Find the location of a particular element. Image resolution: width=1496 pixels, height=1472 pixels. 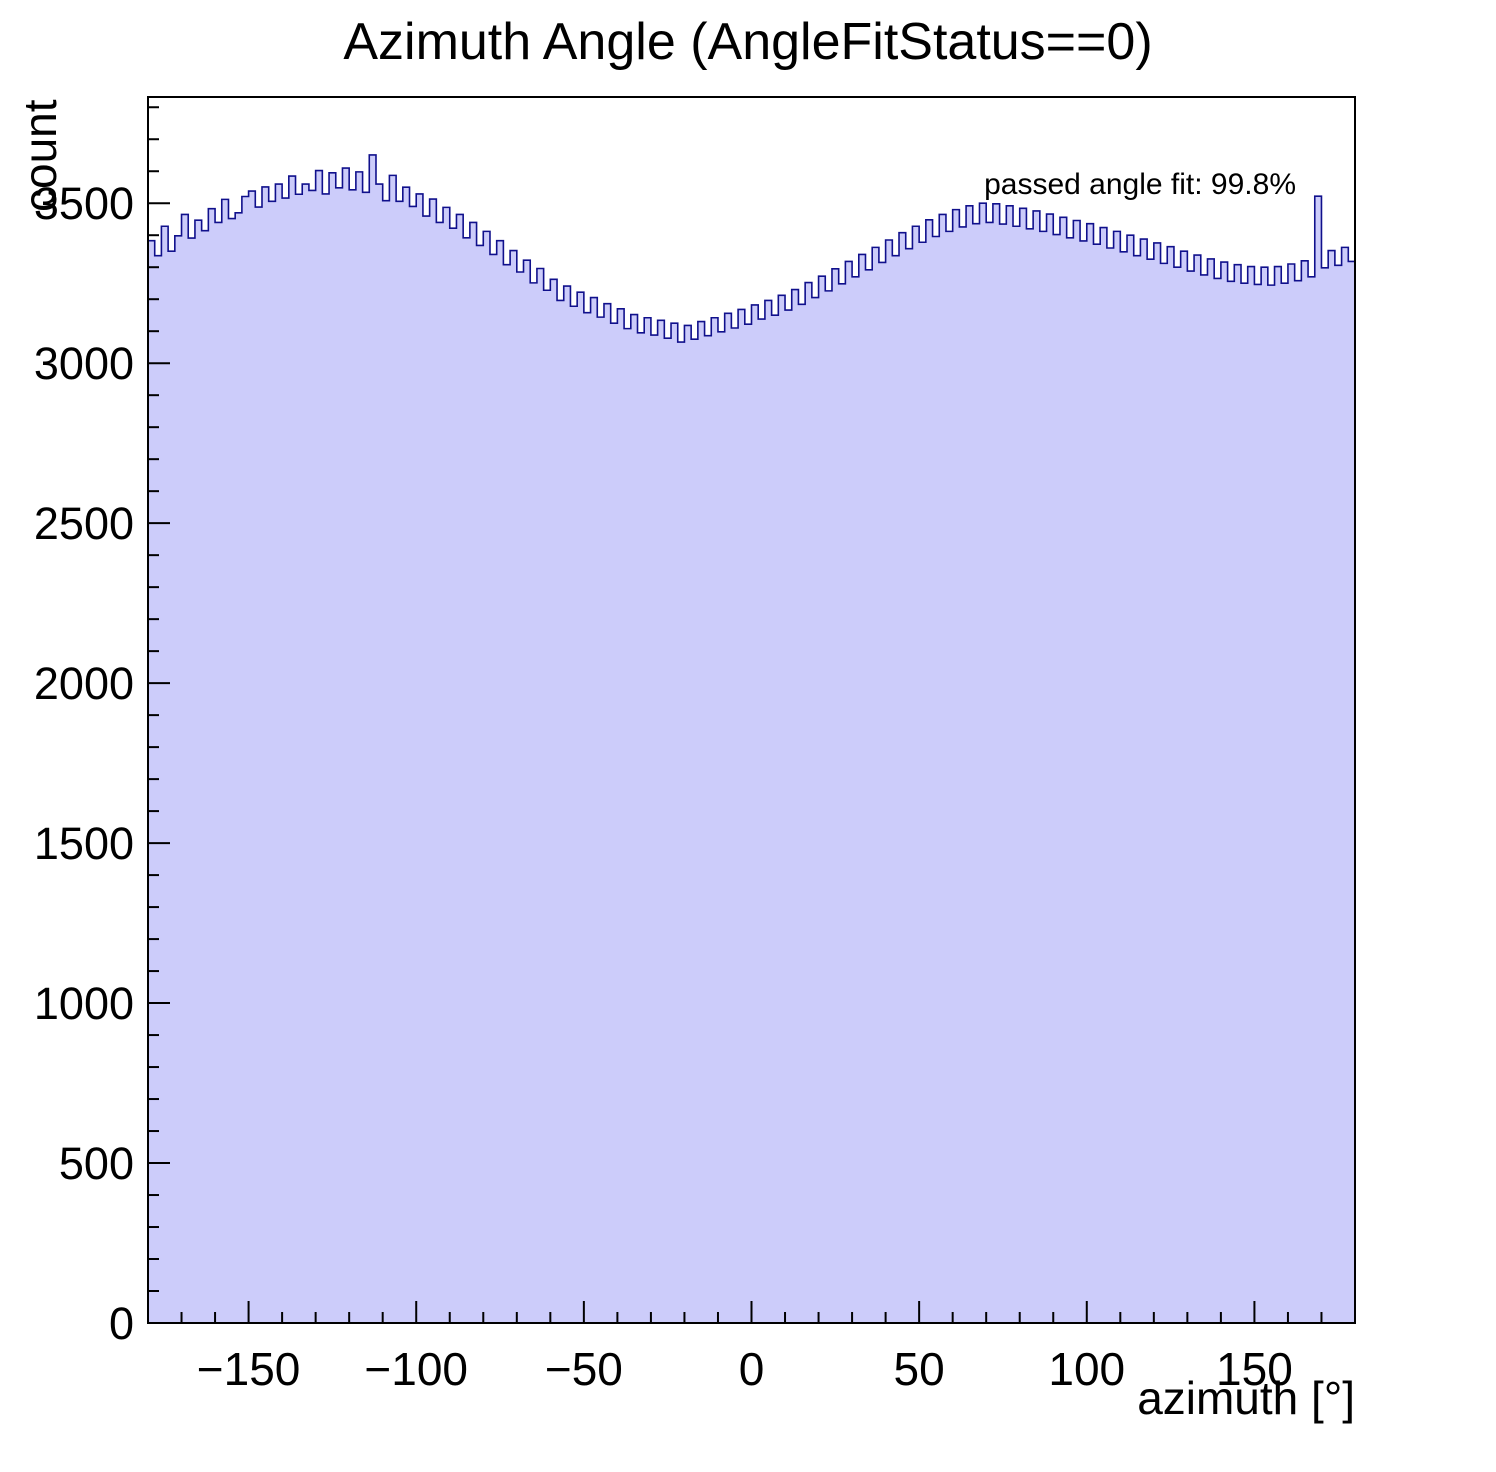

y-tick-label: 2500 is located at coordinates (84, 523).